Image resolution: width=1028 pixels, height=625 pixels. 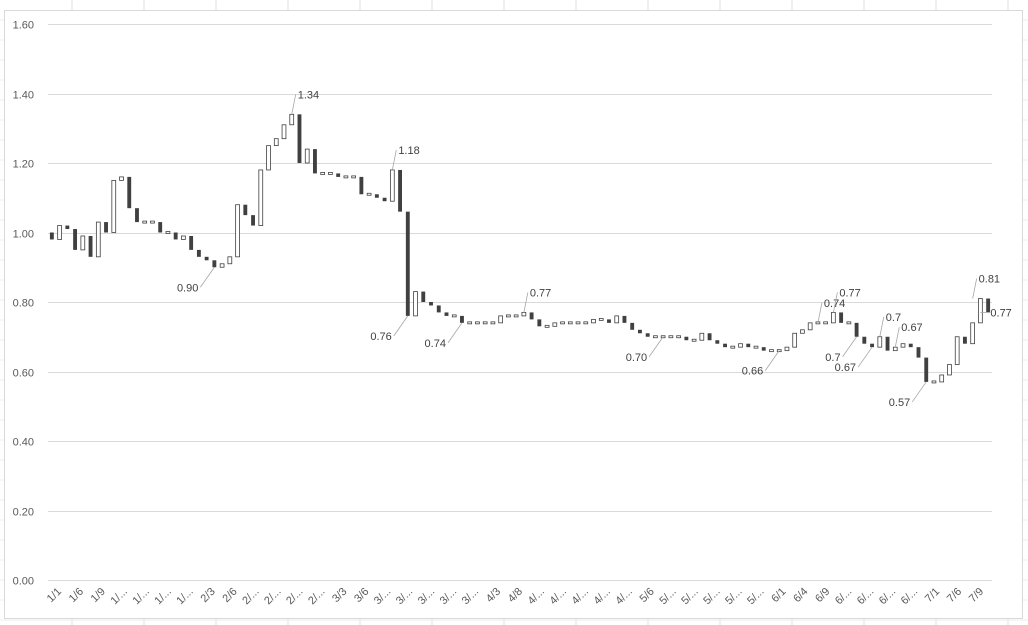 What do you see at coordinates (989, 280) in the screenshot?
I see `data-label: 0.81` at bounding box center [989, 280].